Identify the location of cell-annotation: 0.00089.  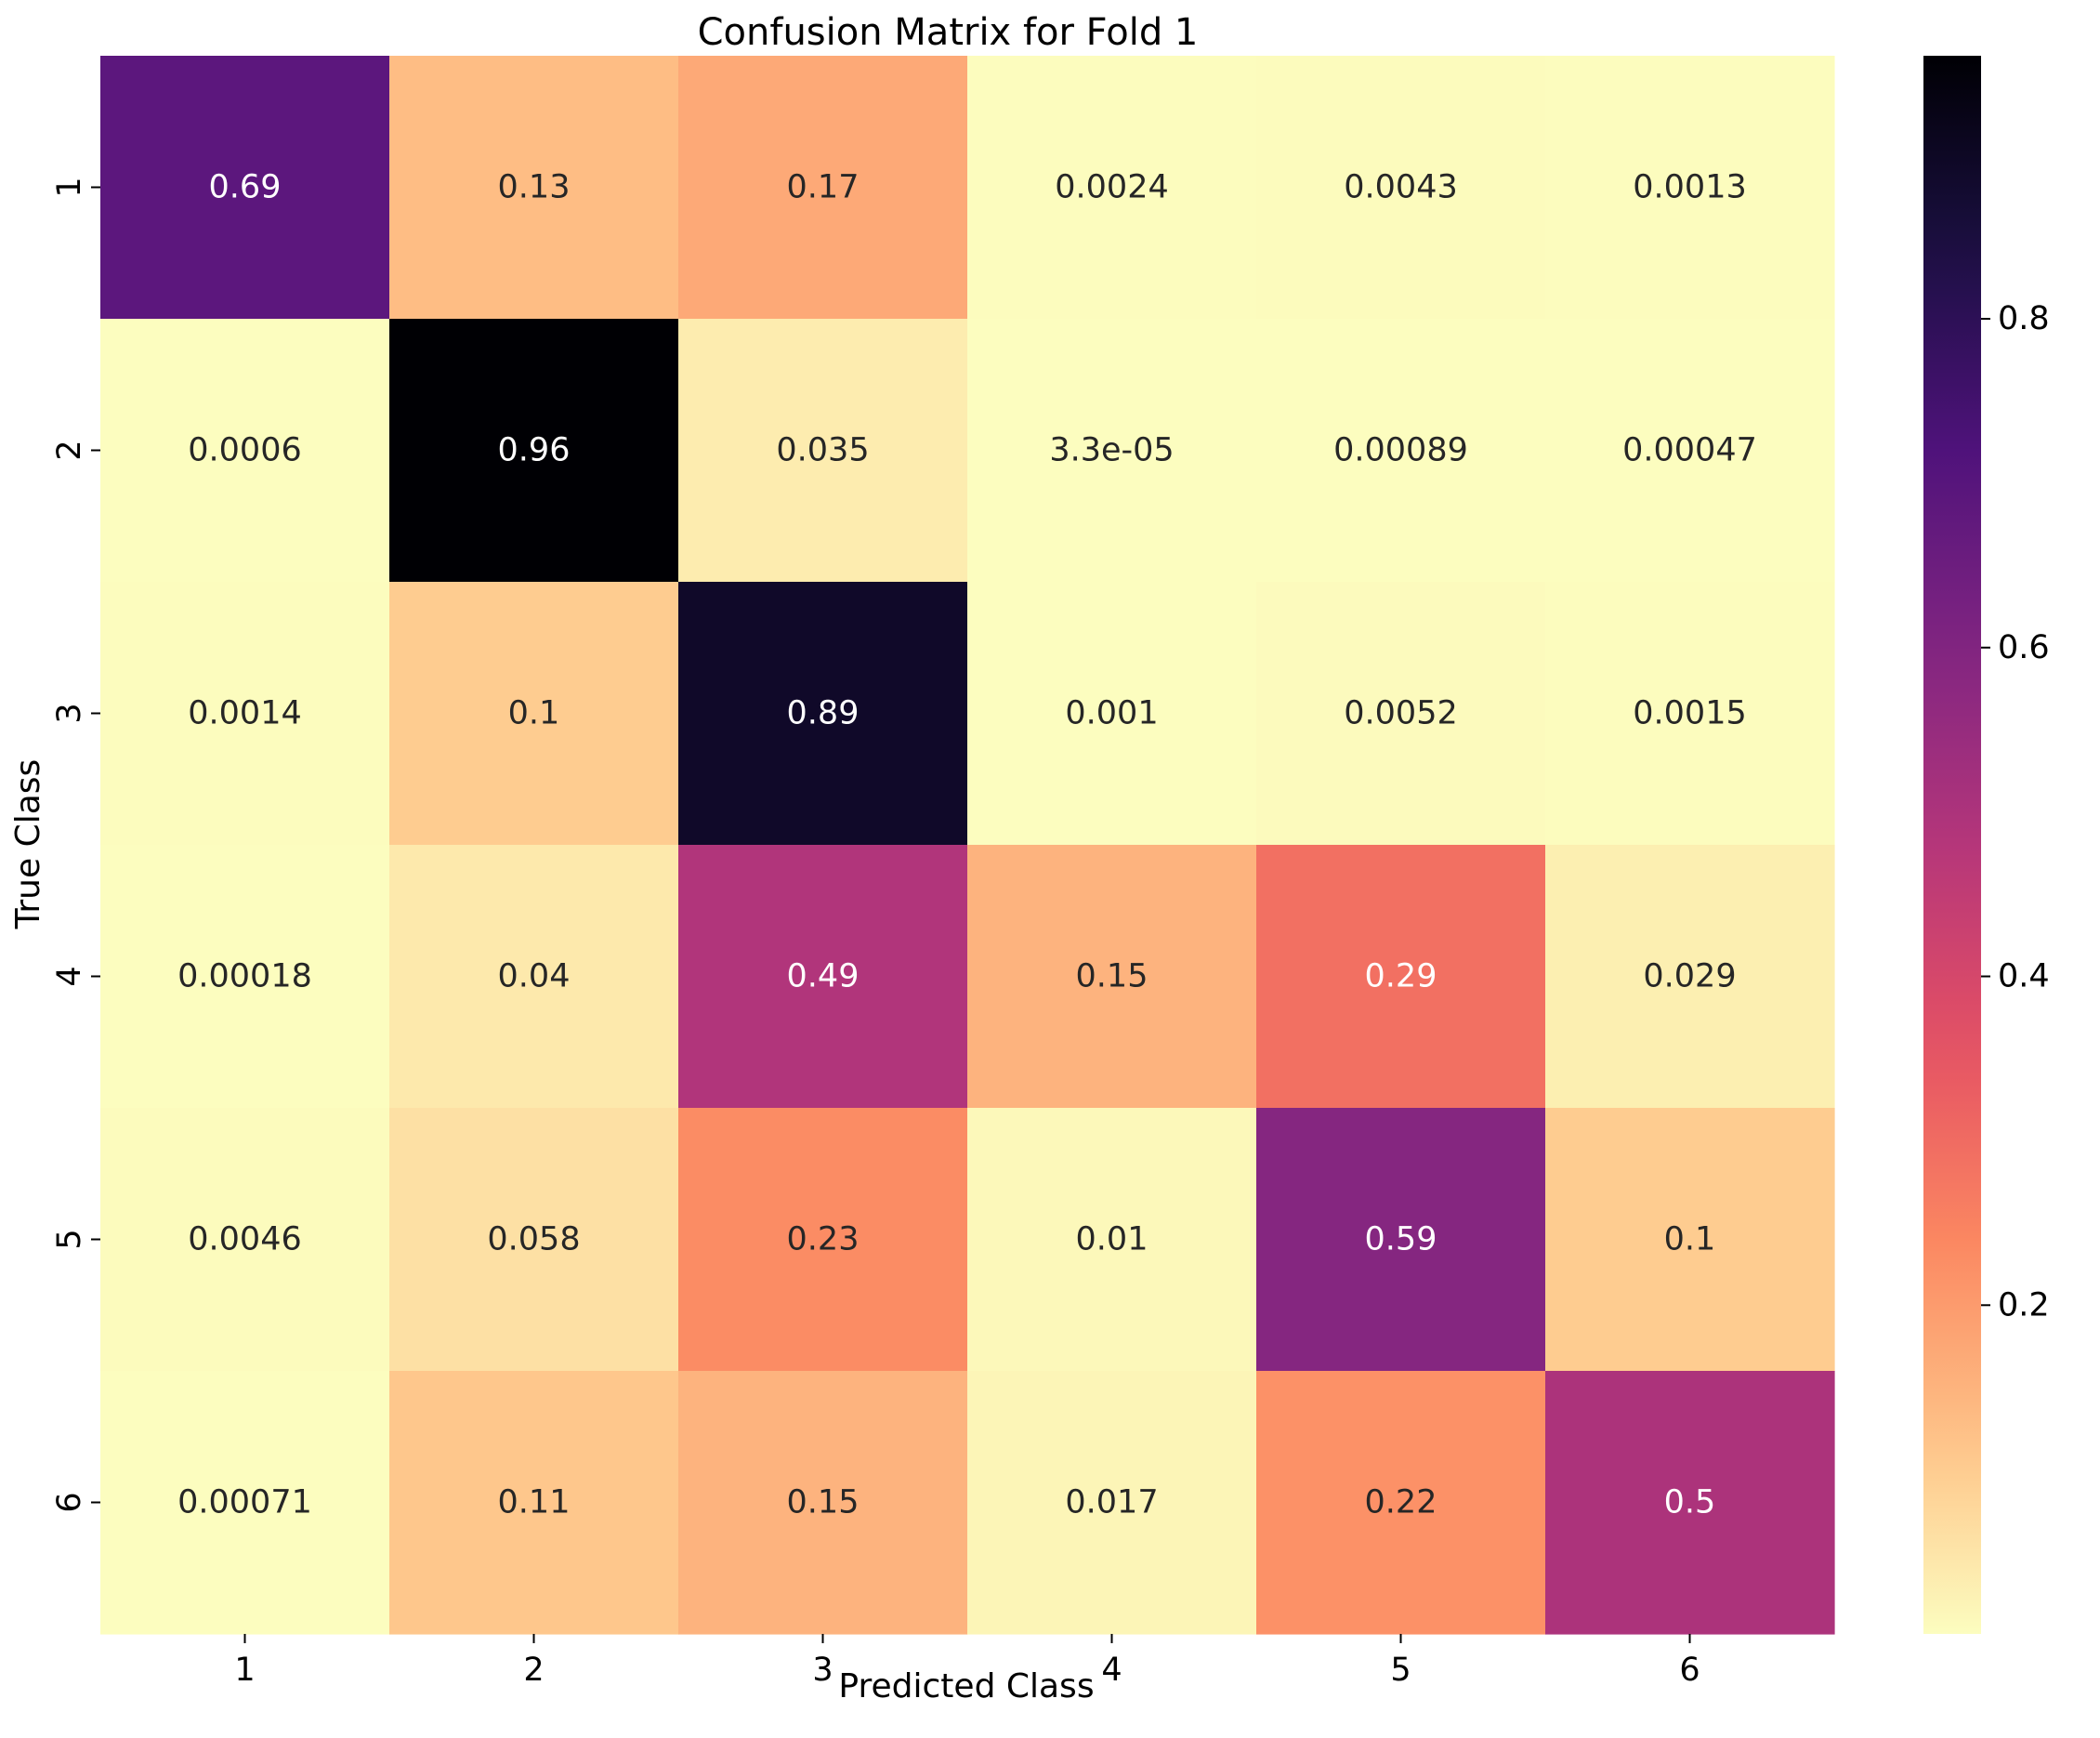
(1400, 450).